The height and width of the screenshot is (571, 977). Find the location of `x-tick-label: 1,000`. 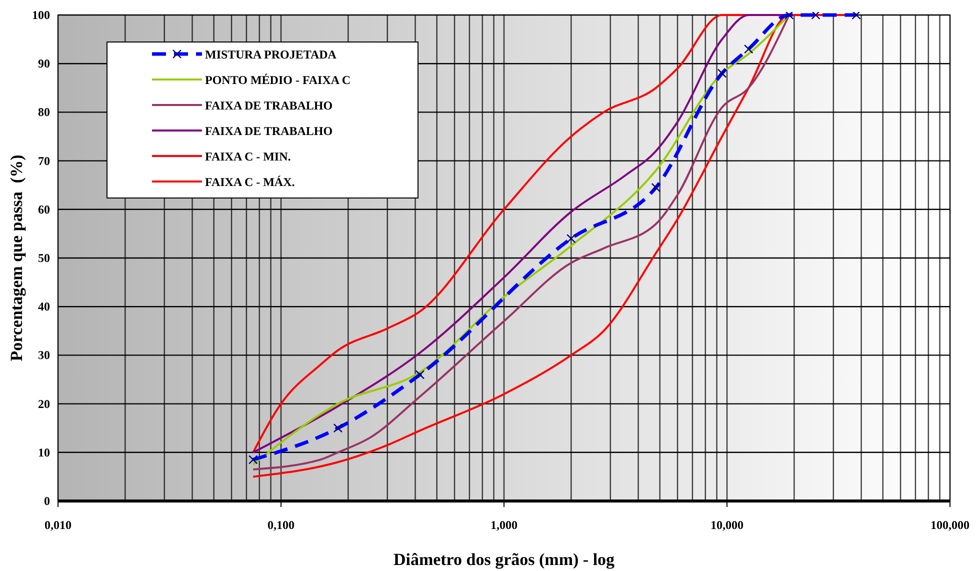

x-tick-label: 1,000 is located at coordinates (504, 525).